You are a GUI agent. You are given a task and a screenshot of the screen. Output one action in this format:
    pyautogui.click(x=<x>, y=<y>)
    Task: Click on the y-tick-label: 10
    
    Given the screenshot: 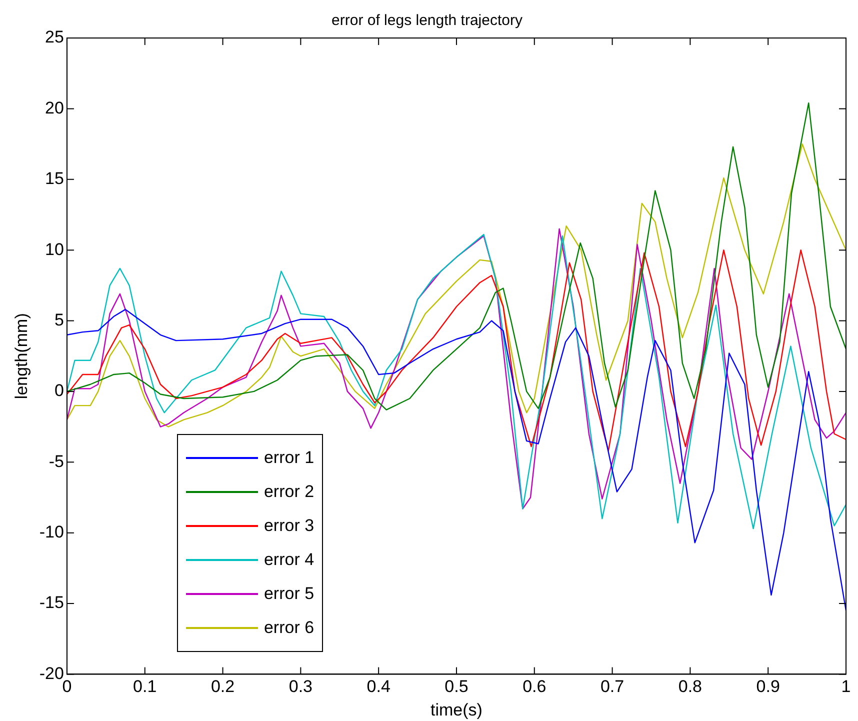 What is the action you would take?
    pyautogui.click(x=54, y=249)
    